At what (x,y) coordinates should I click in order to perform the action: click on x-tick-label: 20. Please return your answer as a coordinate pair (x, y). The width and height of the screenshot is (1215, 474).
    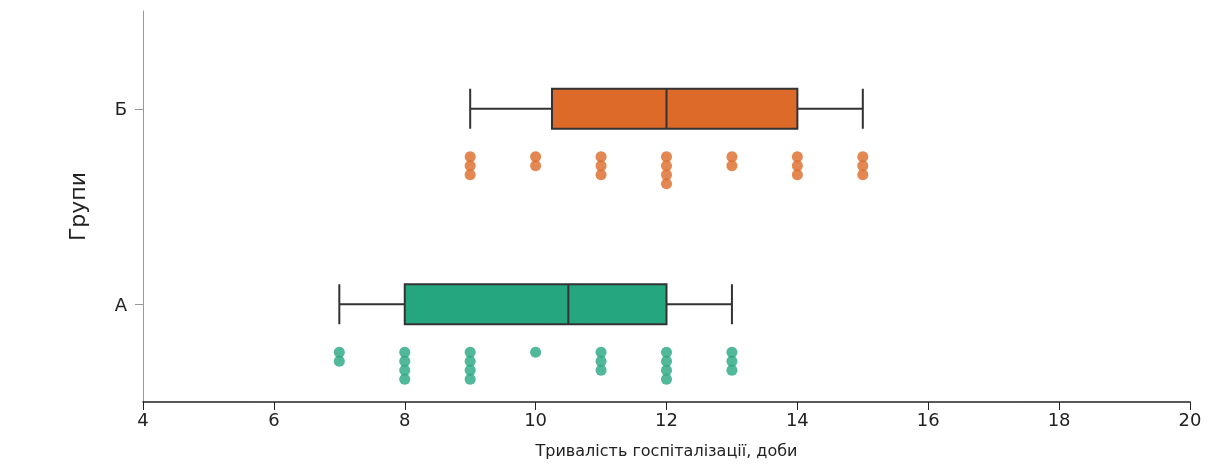
    Looking at the image, I should click on (1190, 419).